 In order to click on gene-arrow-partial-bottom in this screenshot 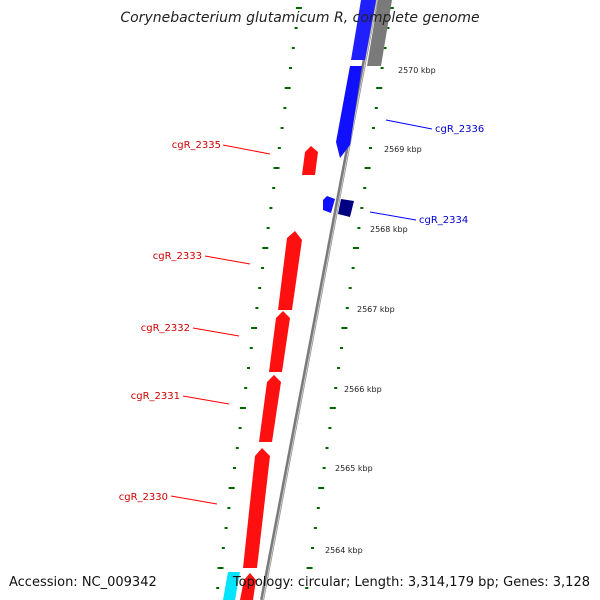, I will do `click(248, 586)`.